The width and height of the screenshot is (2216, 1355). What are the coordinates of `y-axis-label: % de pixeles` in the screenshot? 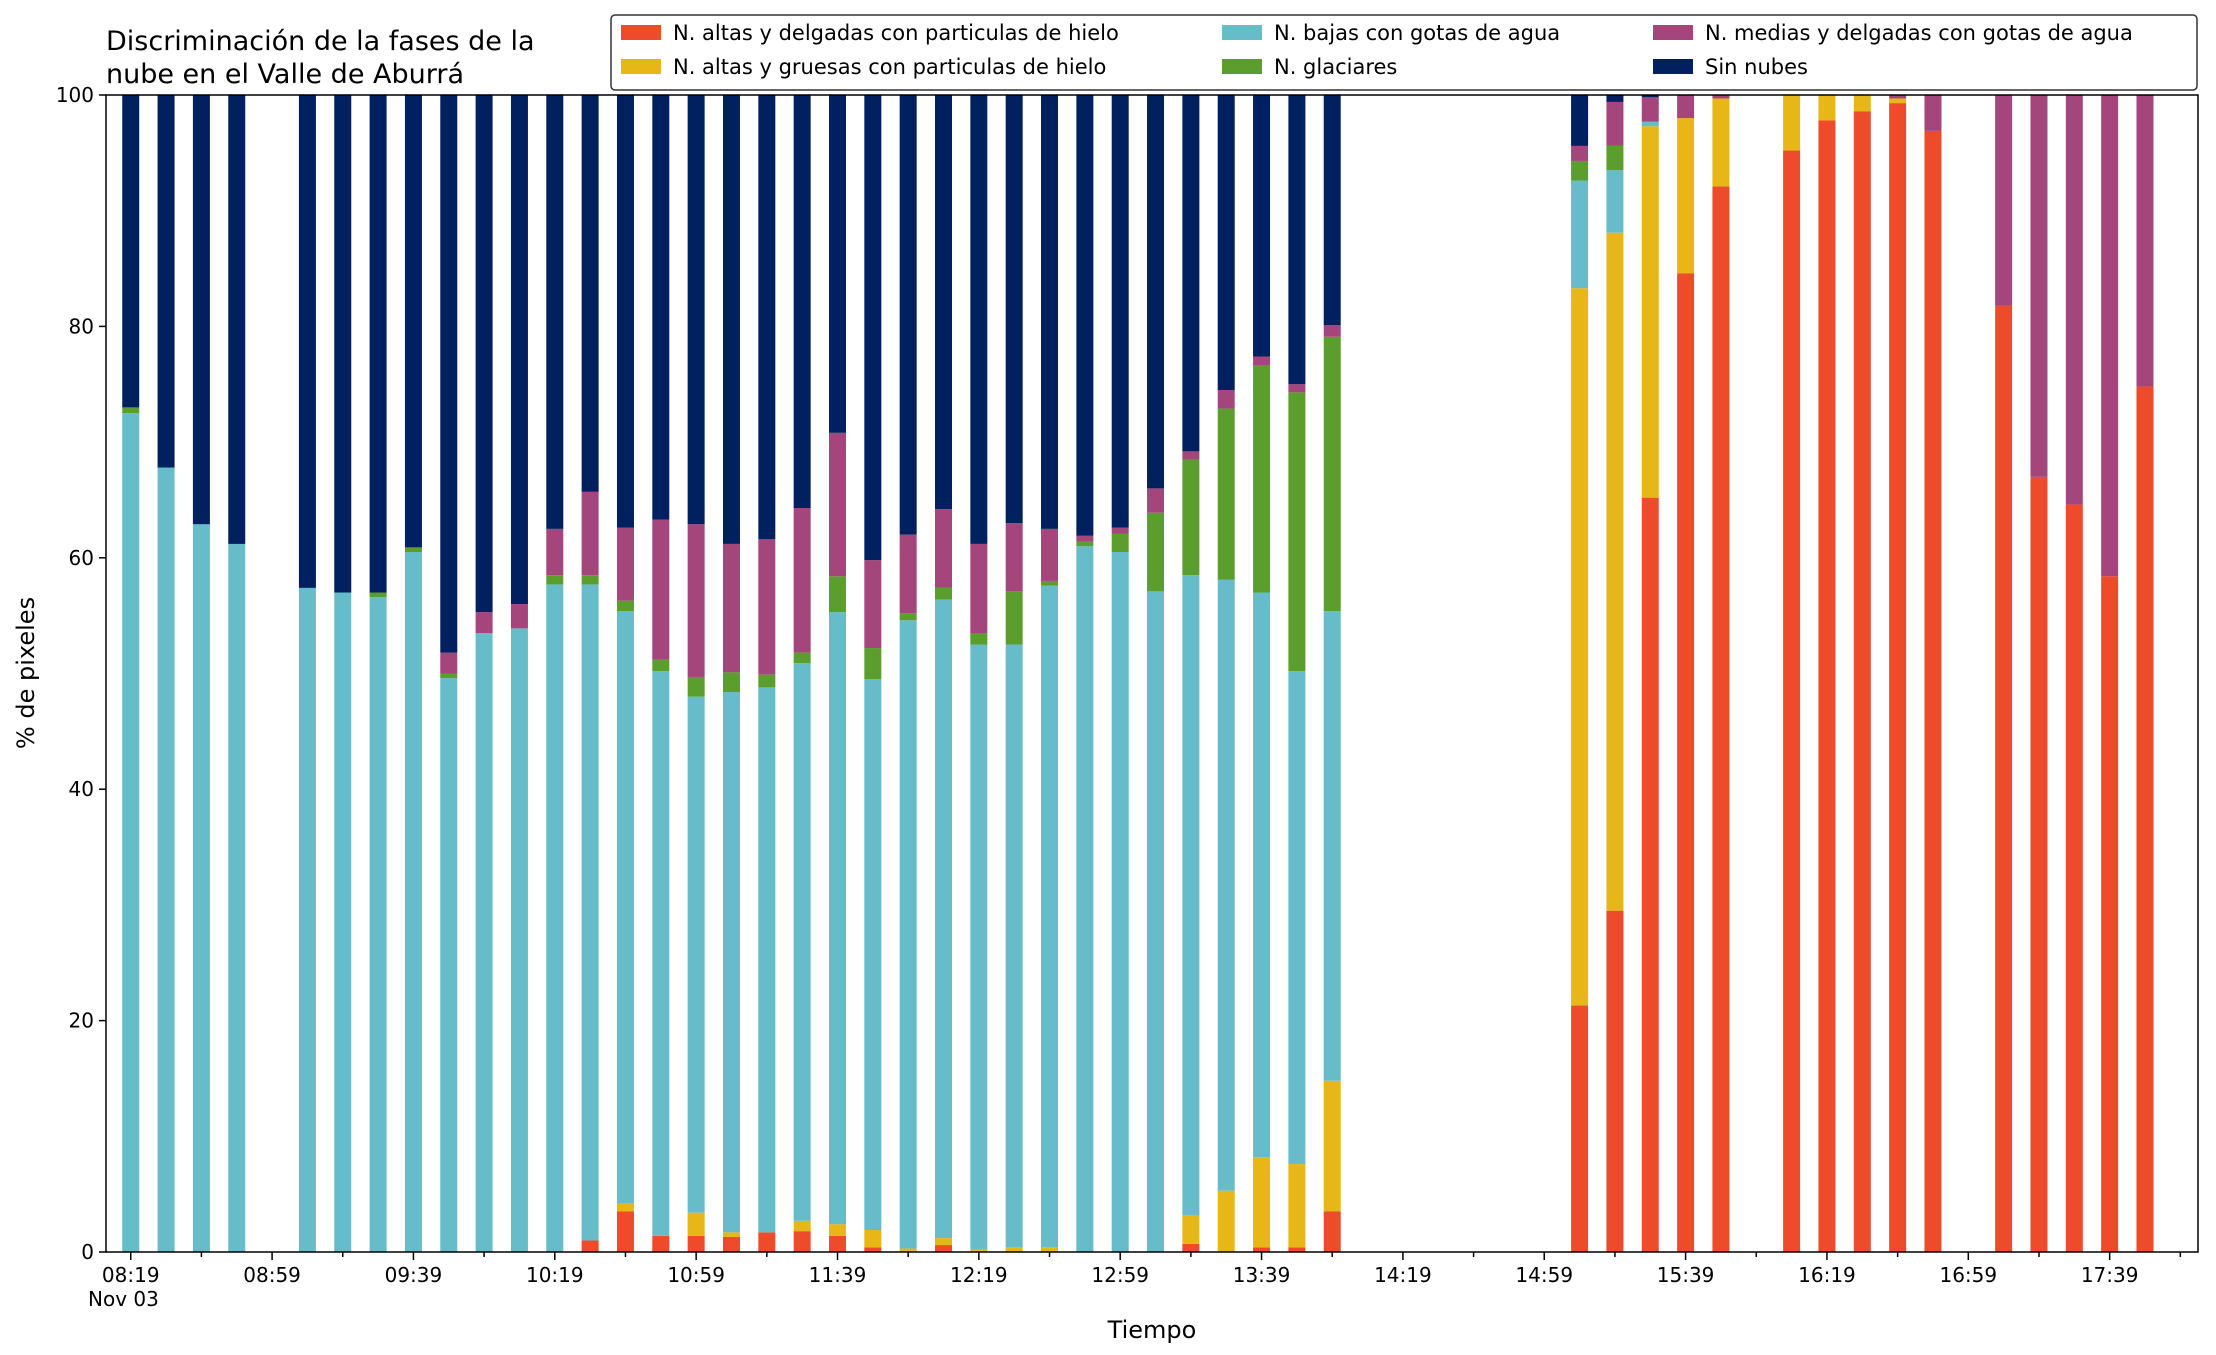 It's located at (26, 673).